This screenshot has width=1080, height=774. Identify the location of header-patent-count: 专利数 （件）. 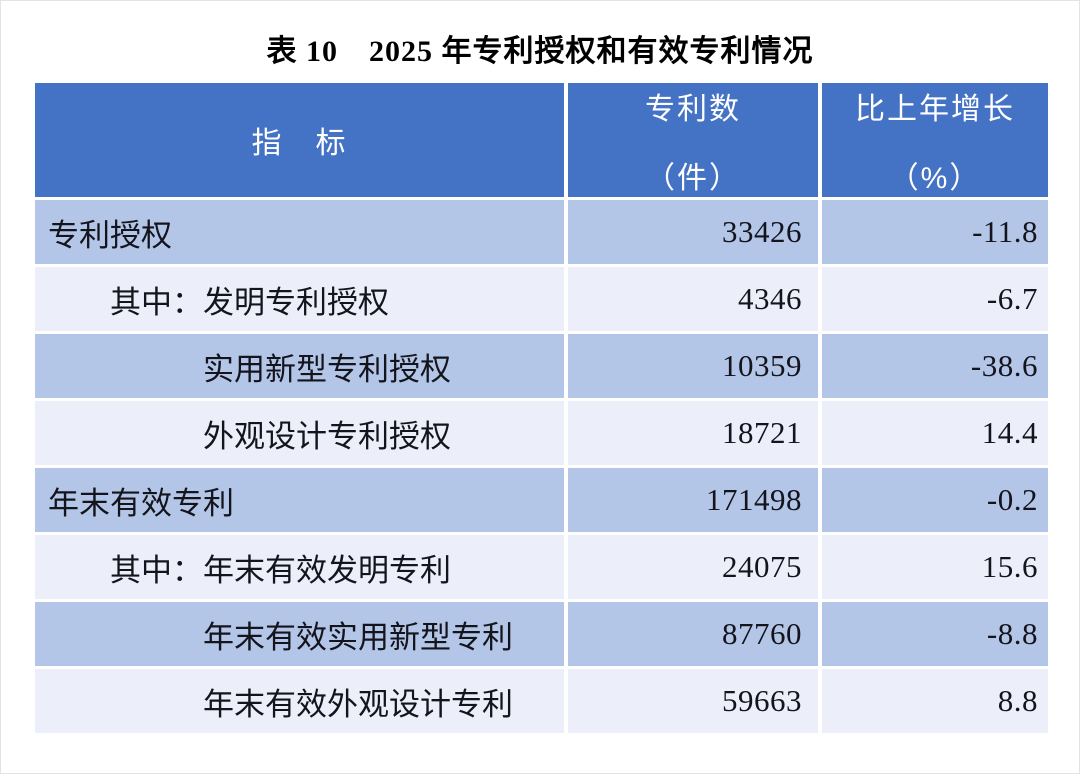
(693, 140).